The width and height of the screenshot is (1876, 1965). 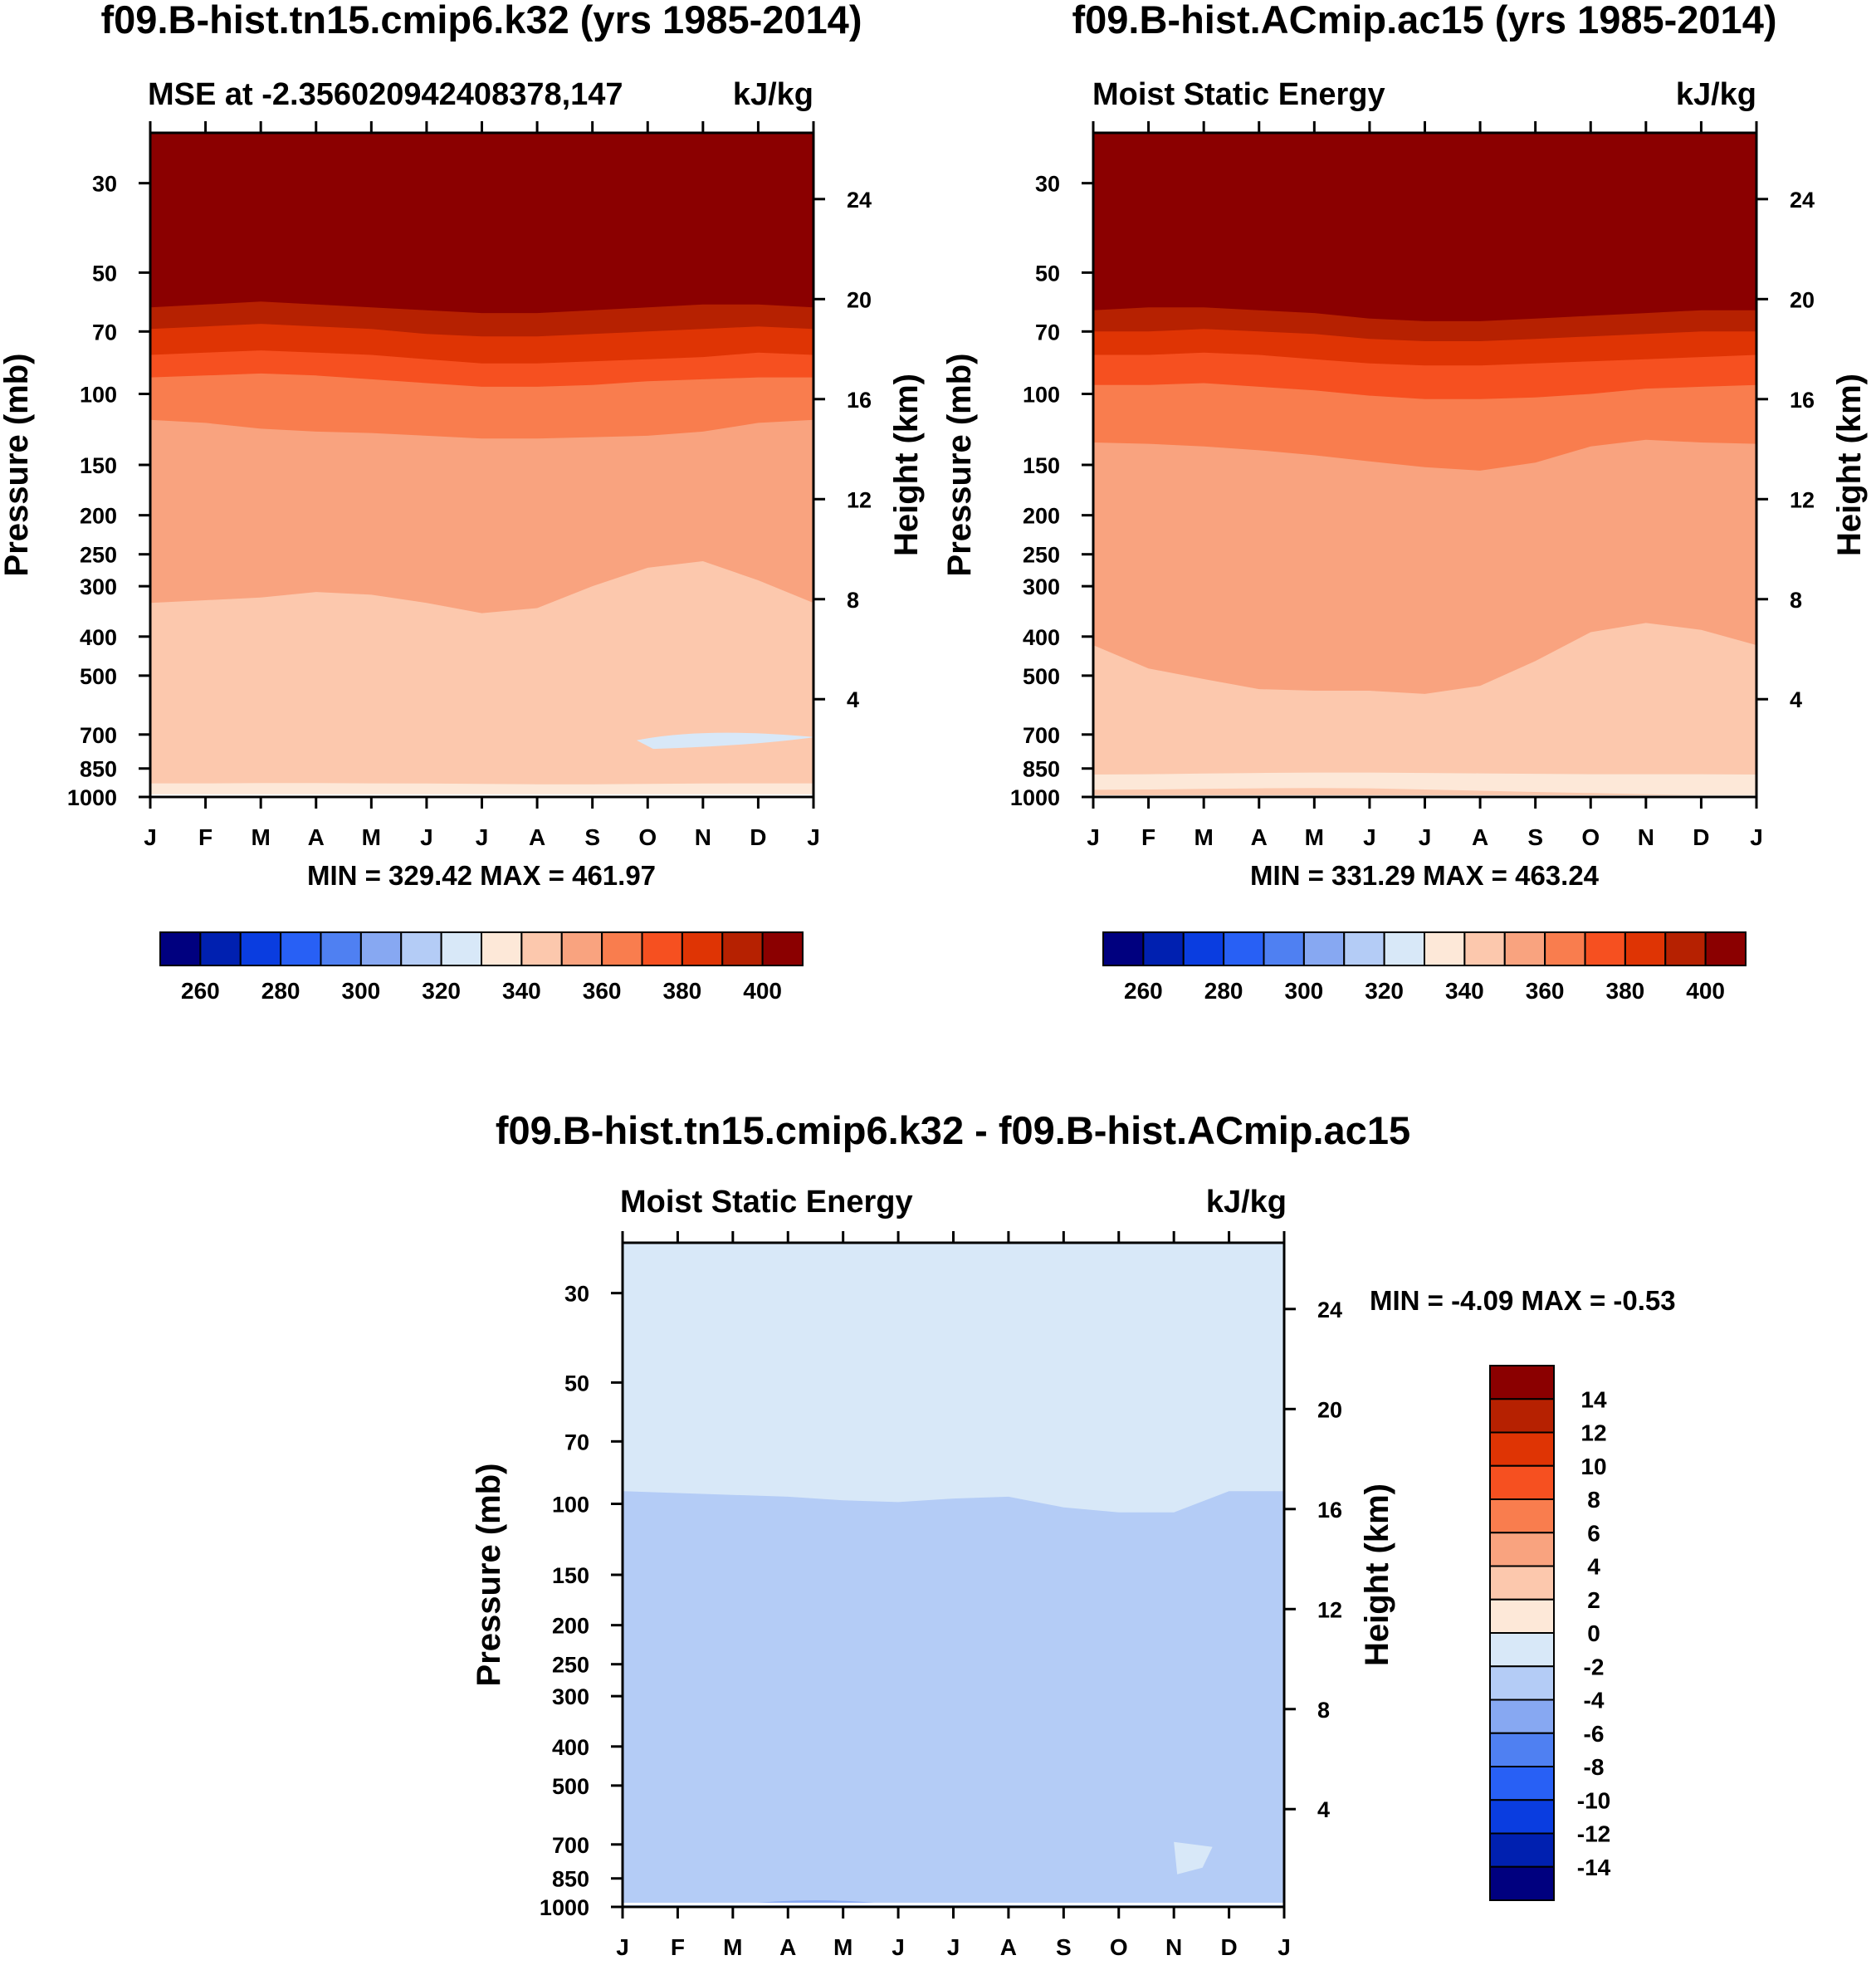 I want to click on panel-1-height-label: 8, so click(x=853, y=600).